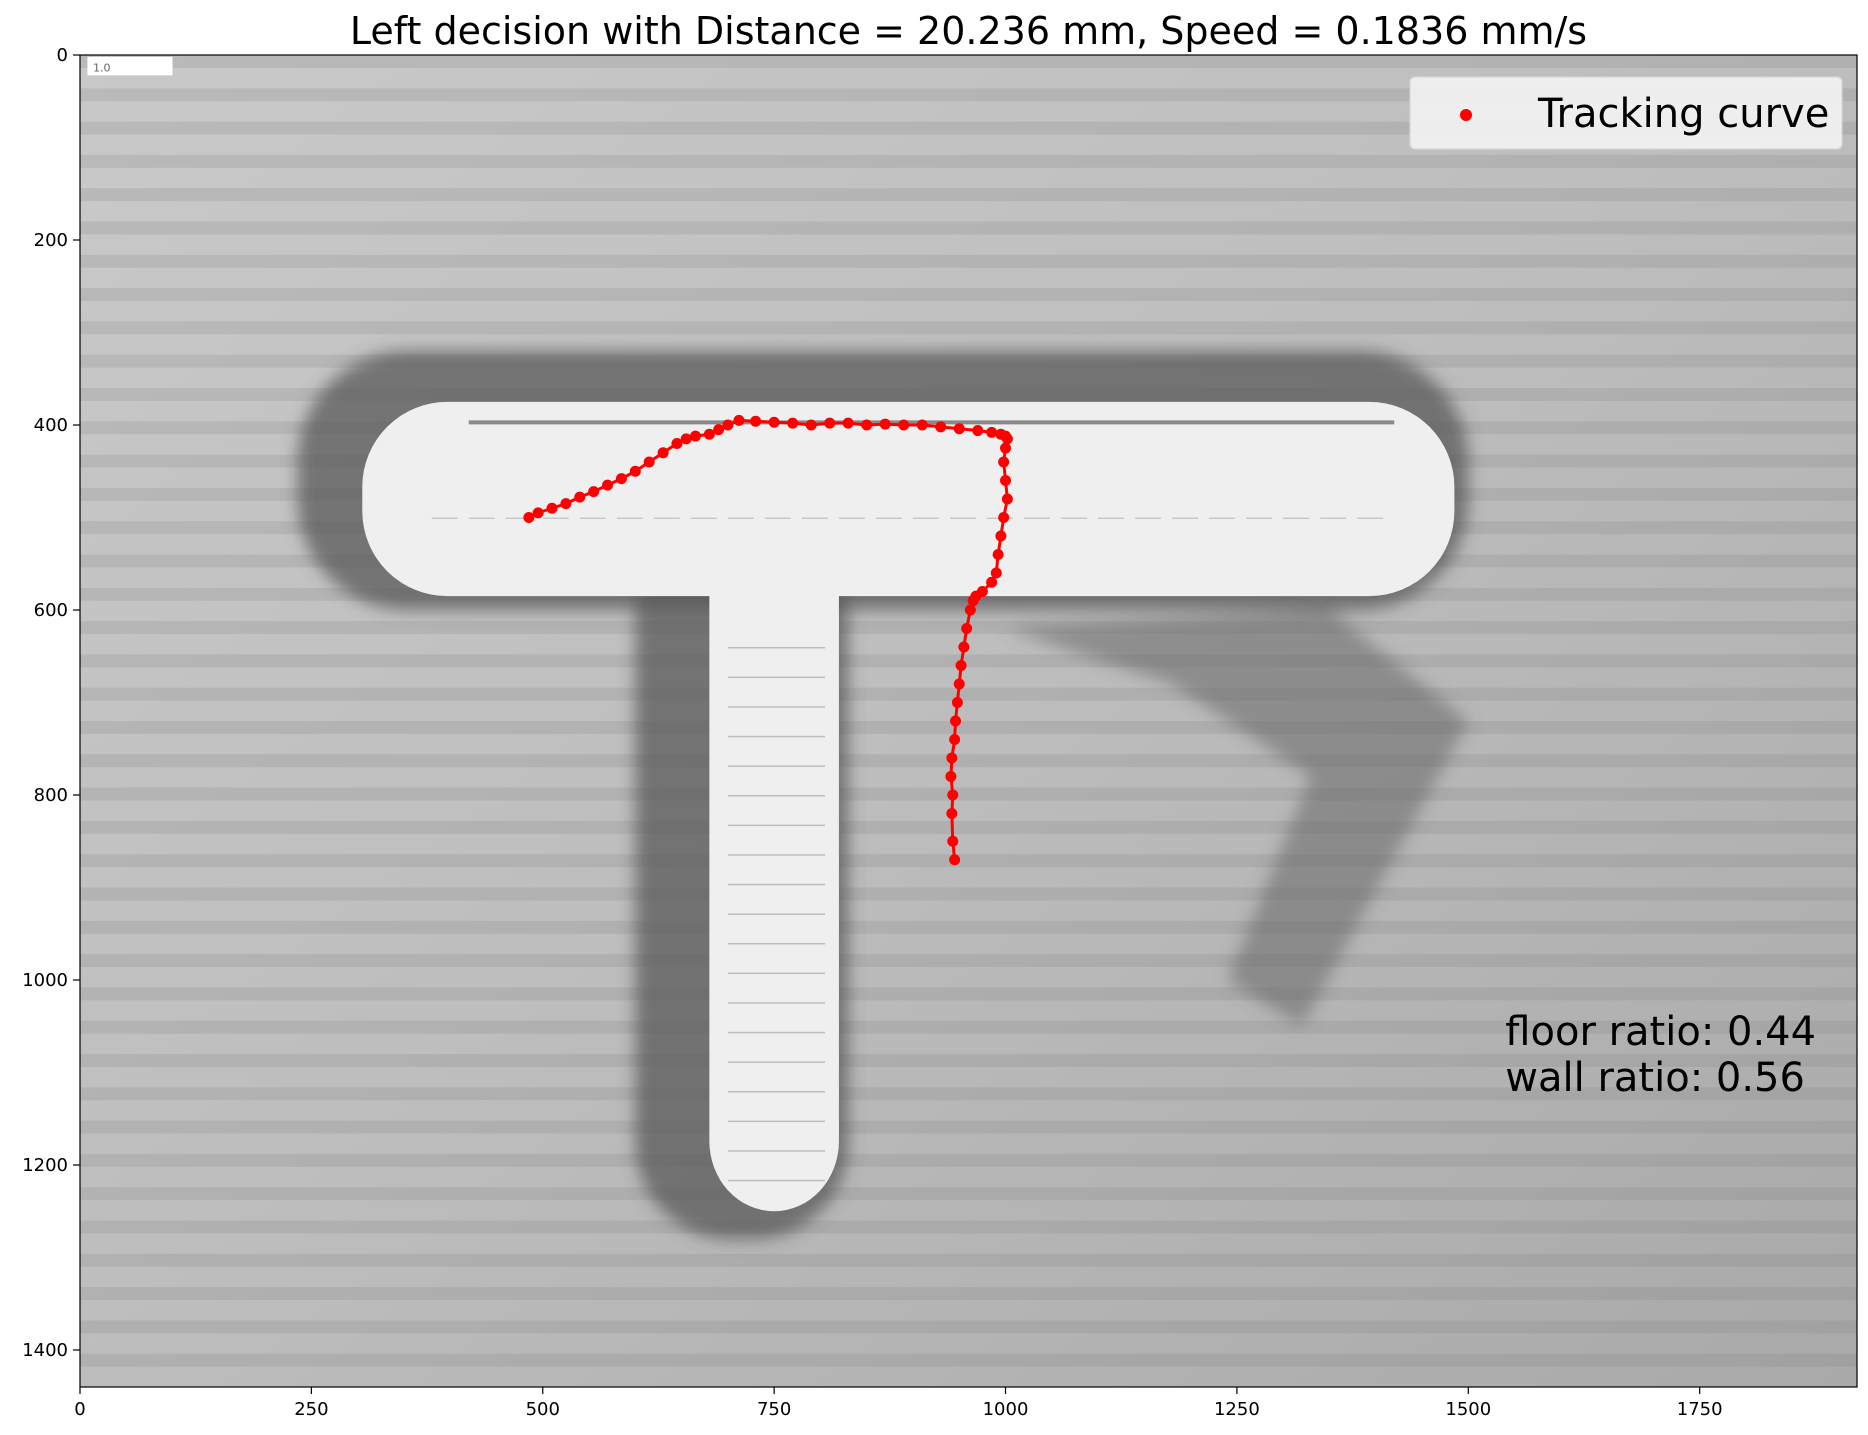  What do you see at coordinates (1237, 1409) in the screenshot?
I see `x-tick-label: 1250` at bounding box center [1237, 1409].